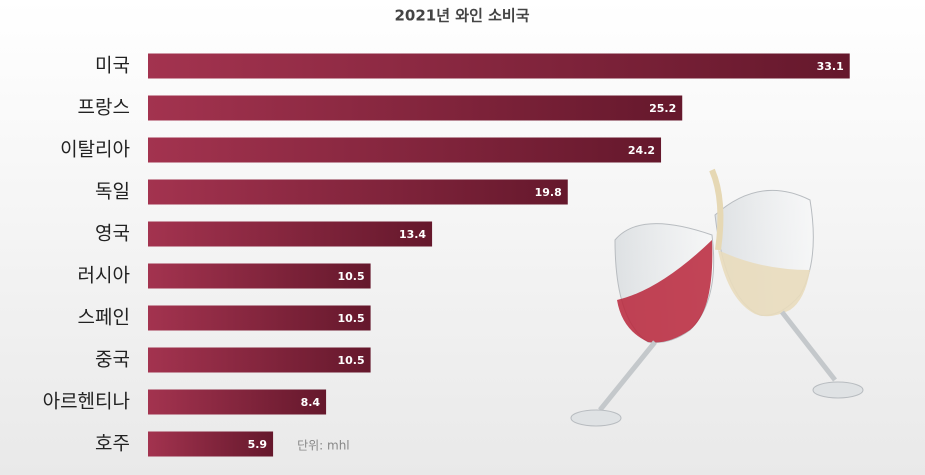  What do you see at coordinates (323, 446) in the screenshot?
I see `unit-note: 단위: mhl` at bounding box center [323, 446].